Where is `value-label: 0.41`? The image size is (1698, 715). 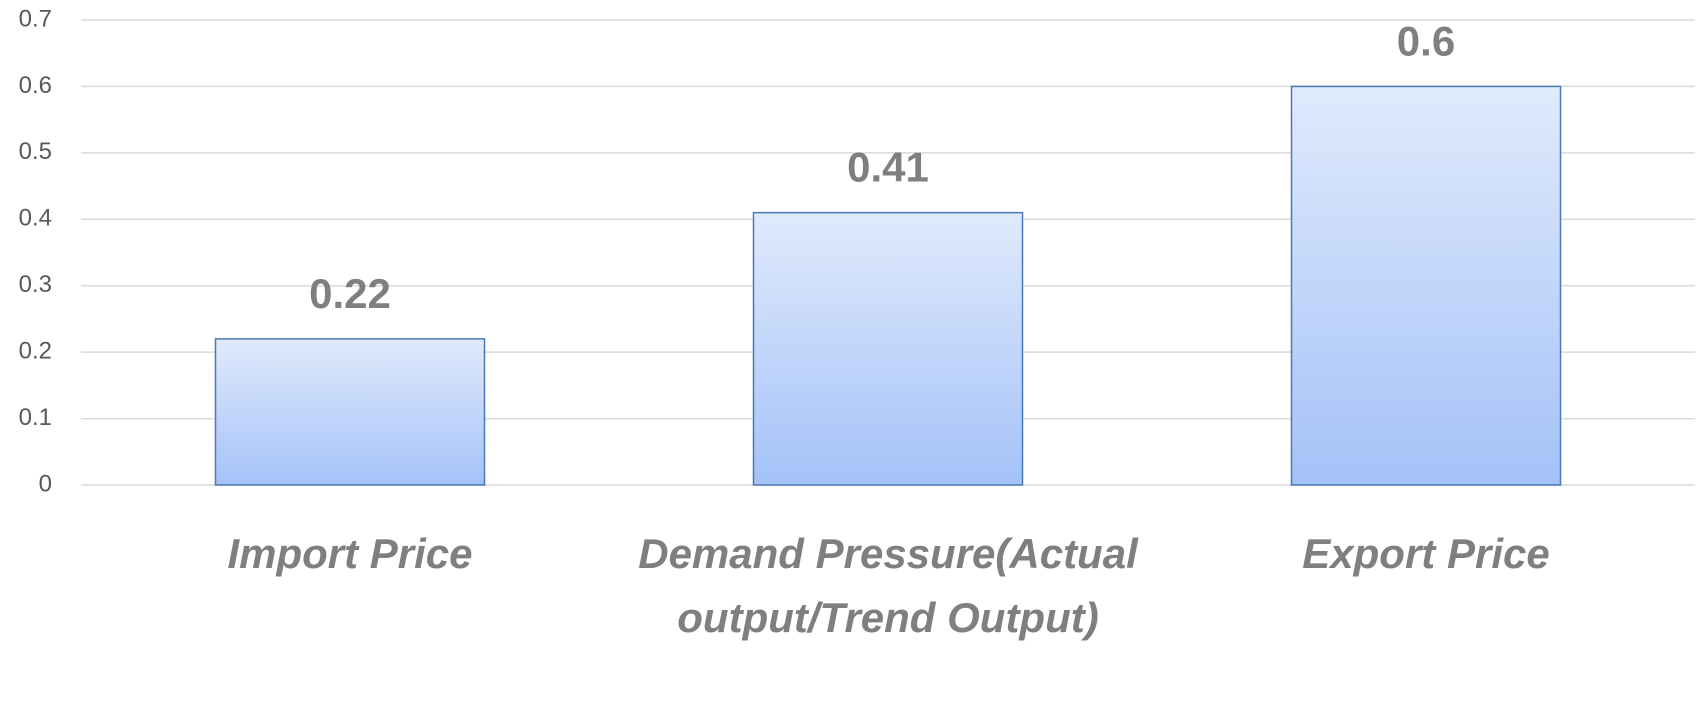
value-label: 0.41 is located at coordinates (888, 167).